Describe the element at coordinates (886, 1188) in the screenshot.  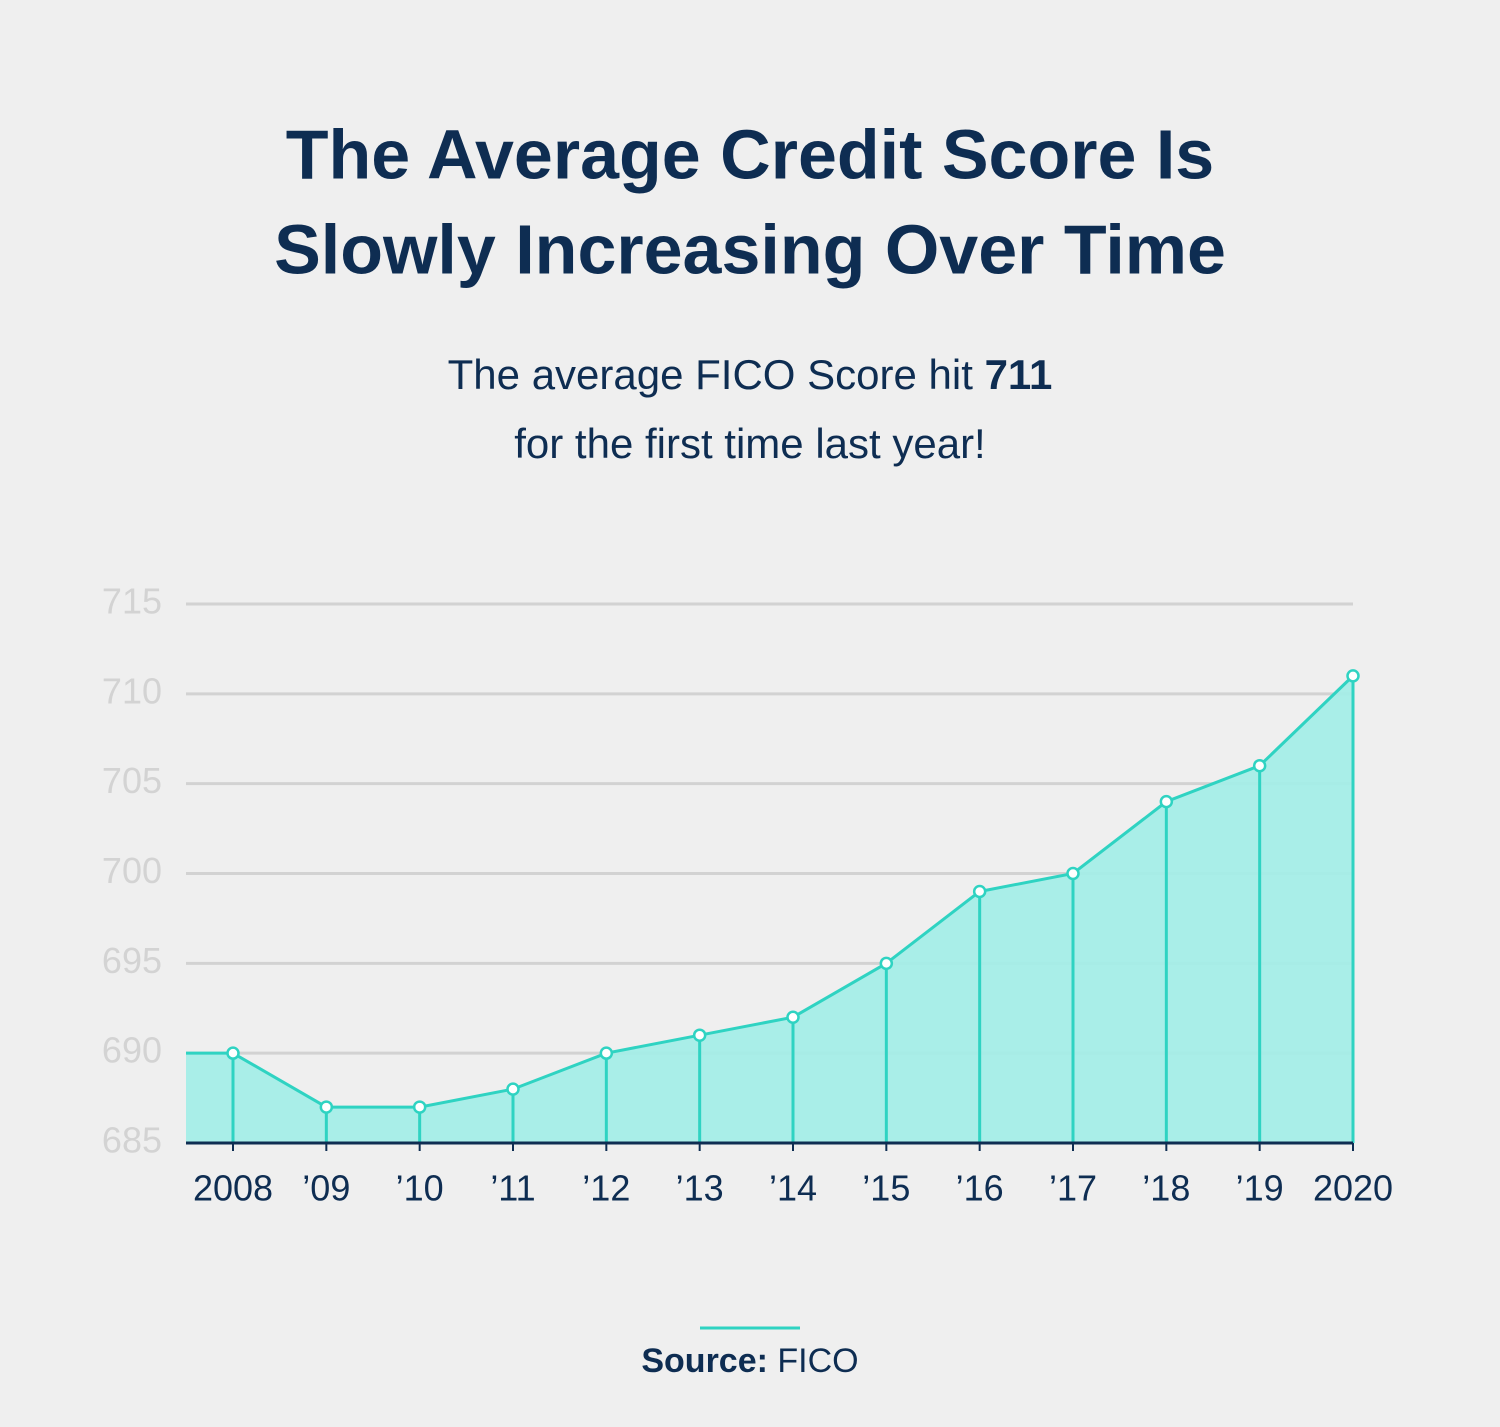
I see `x-tick-label: ’15` at that location.